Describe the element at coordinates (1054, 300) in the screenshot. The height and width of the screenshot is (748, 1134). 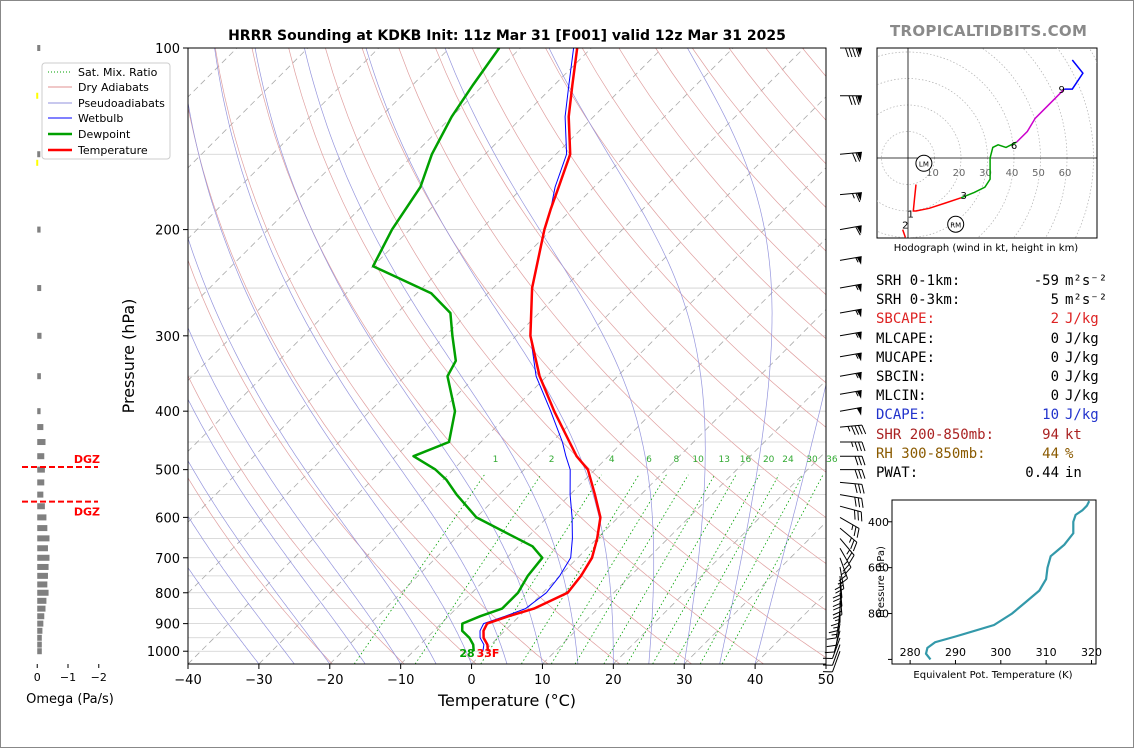
I see `stat-value: 5` at that location.